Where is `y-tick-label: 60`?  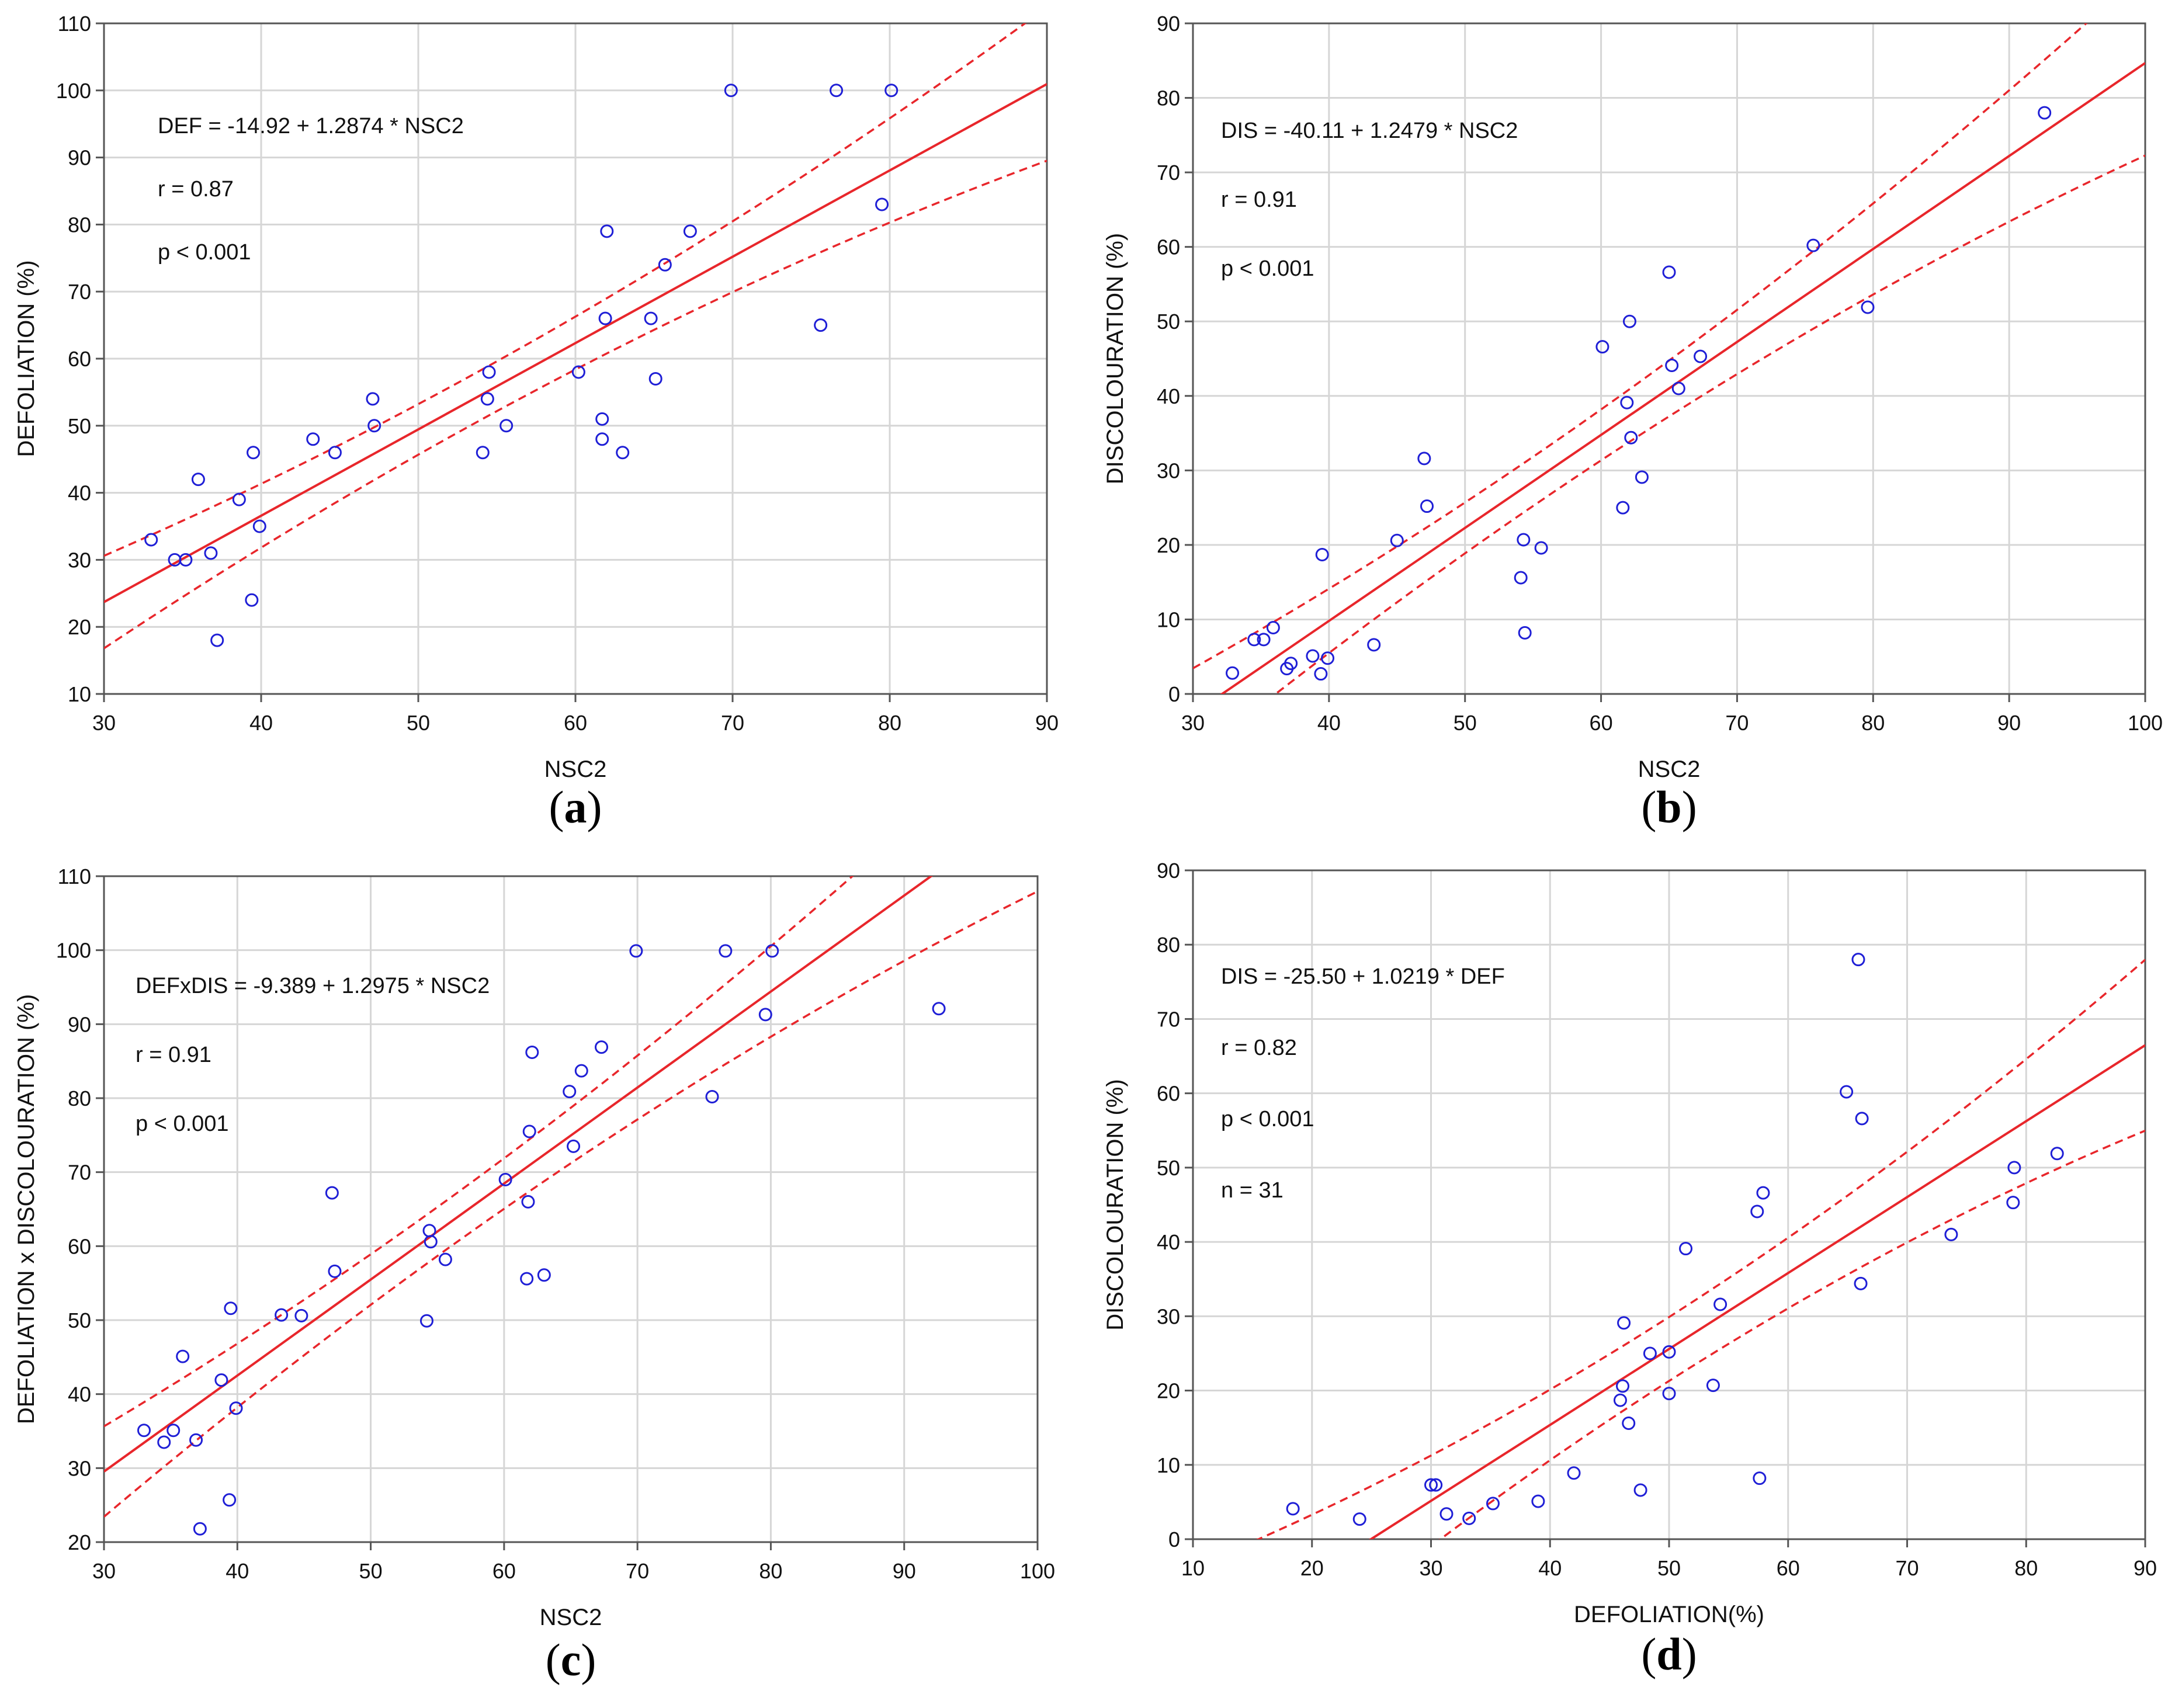
y-tick-label: 60 is located at coordinates (79, 359).